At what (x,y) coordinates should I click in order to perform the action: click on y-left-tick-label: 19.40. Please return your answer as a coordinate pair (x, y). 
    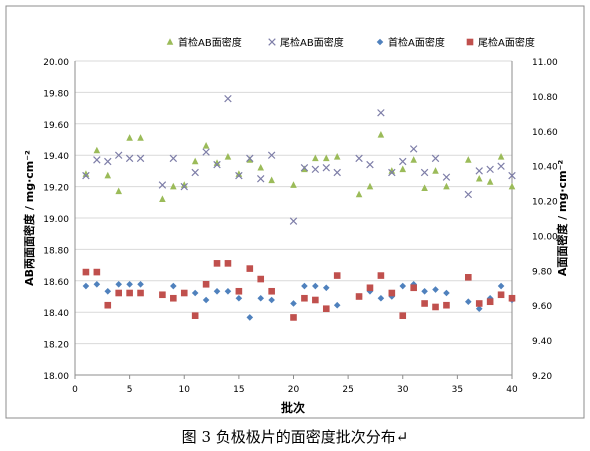
    Looking at the image, I should click on (56, 157).